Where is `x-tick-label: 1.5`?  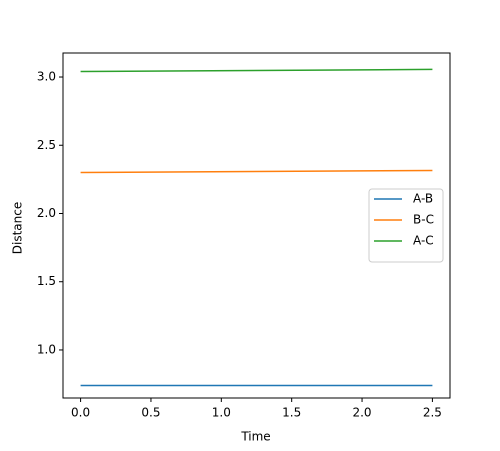
x-tick-label: 1.5 is located at coordinates (291, 413).